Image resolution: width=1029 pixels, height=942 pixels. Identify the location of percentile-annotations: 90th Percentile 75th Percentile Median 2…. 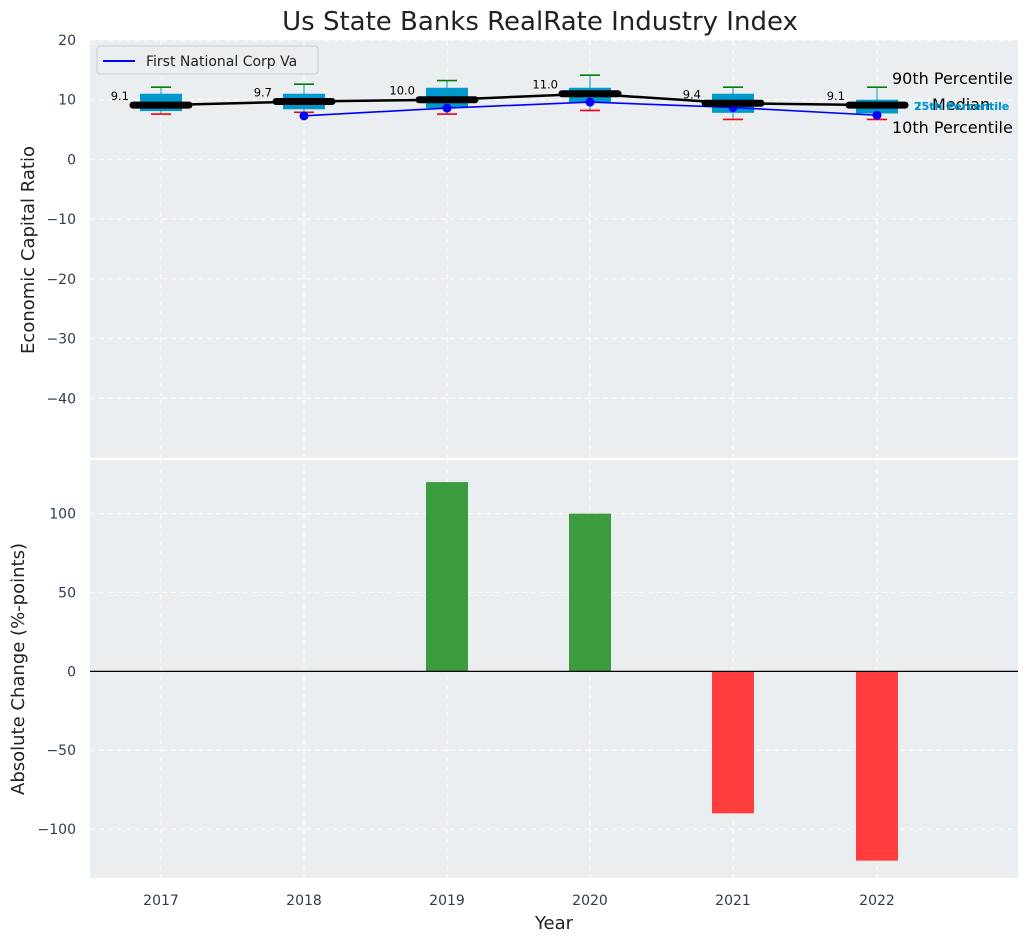
(952, 103).